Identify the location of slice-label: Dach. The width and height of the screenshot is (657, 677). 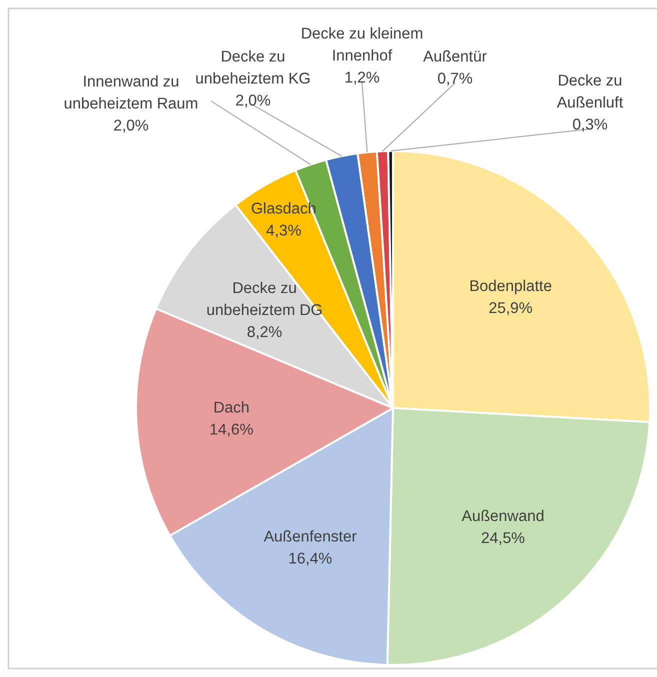
(231, 407).